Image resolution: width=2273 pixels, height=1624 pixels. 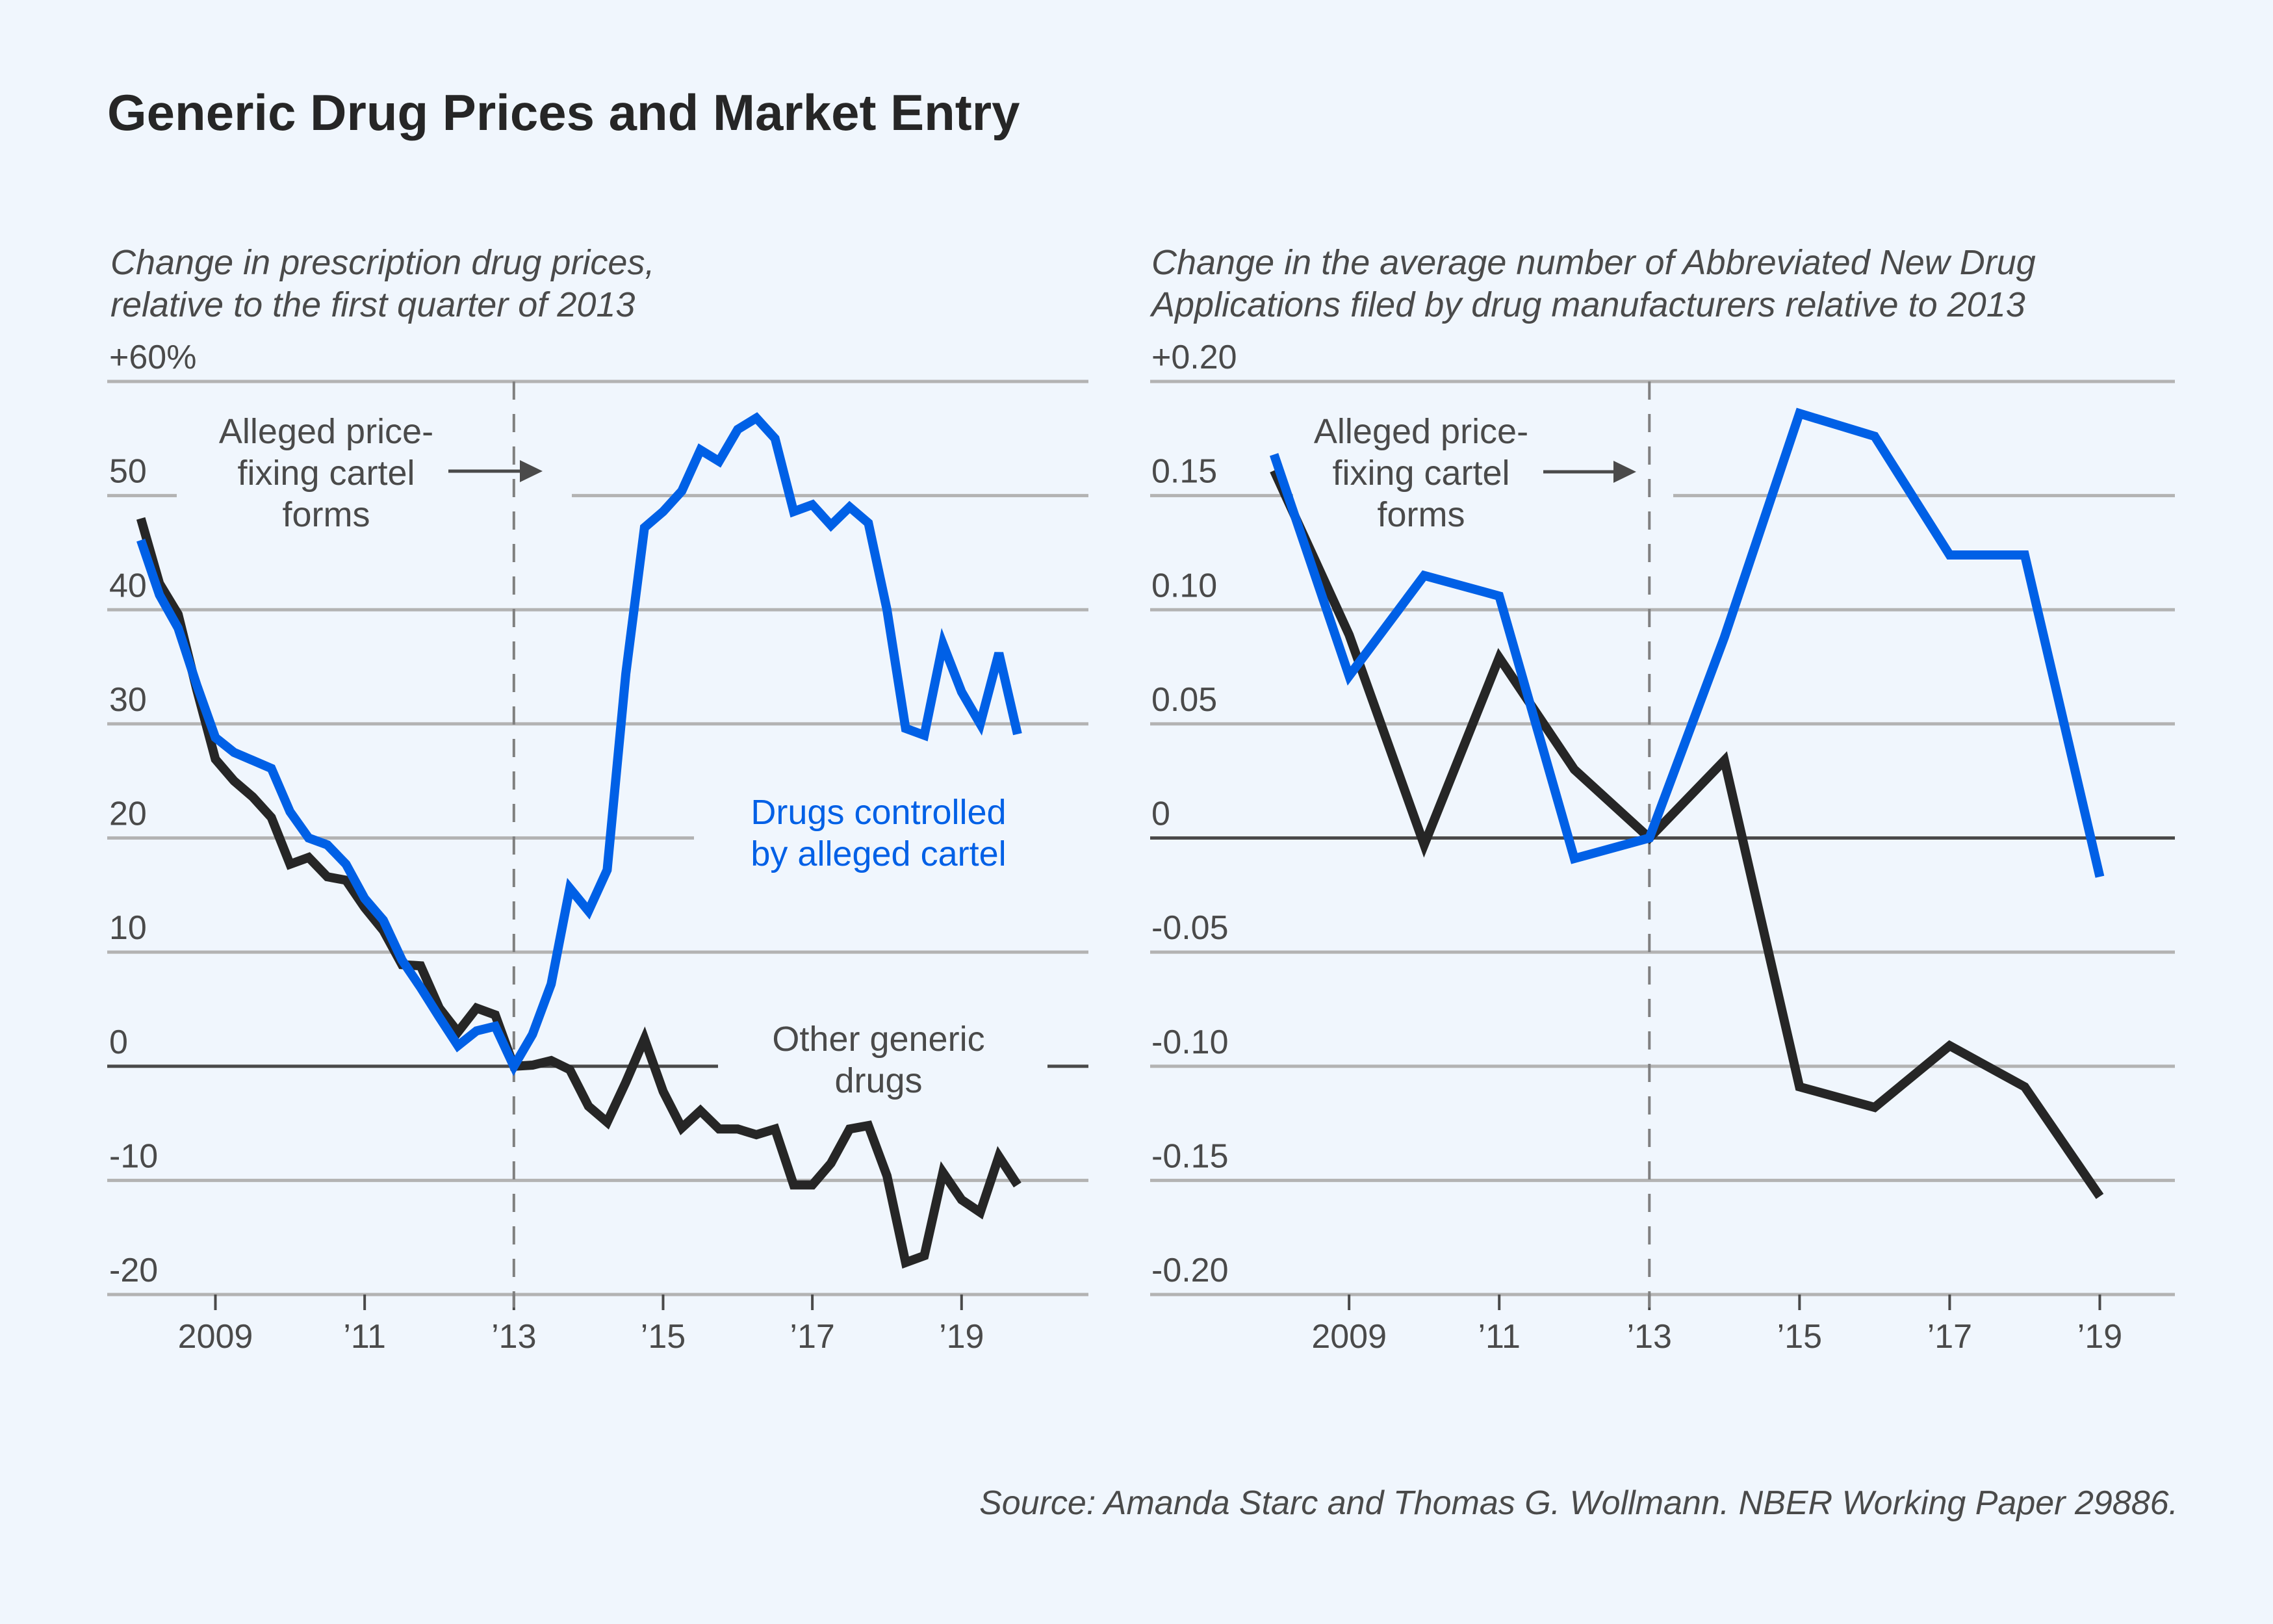 What do you see at coordinates (128, 472) in the screenshot?
I see `y-tick-label: 50` at bounding box center [128, 472].